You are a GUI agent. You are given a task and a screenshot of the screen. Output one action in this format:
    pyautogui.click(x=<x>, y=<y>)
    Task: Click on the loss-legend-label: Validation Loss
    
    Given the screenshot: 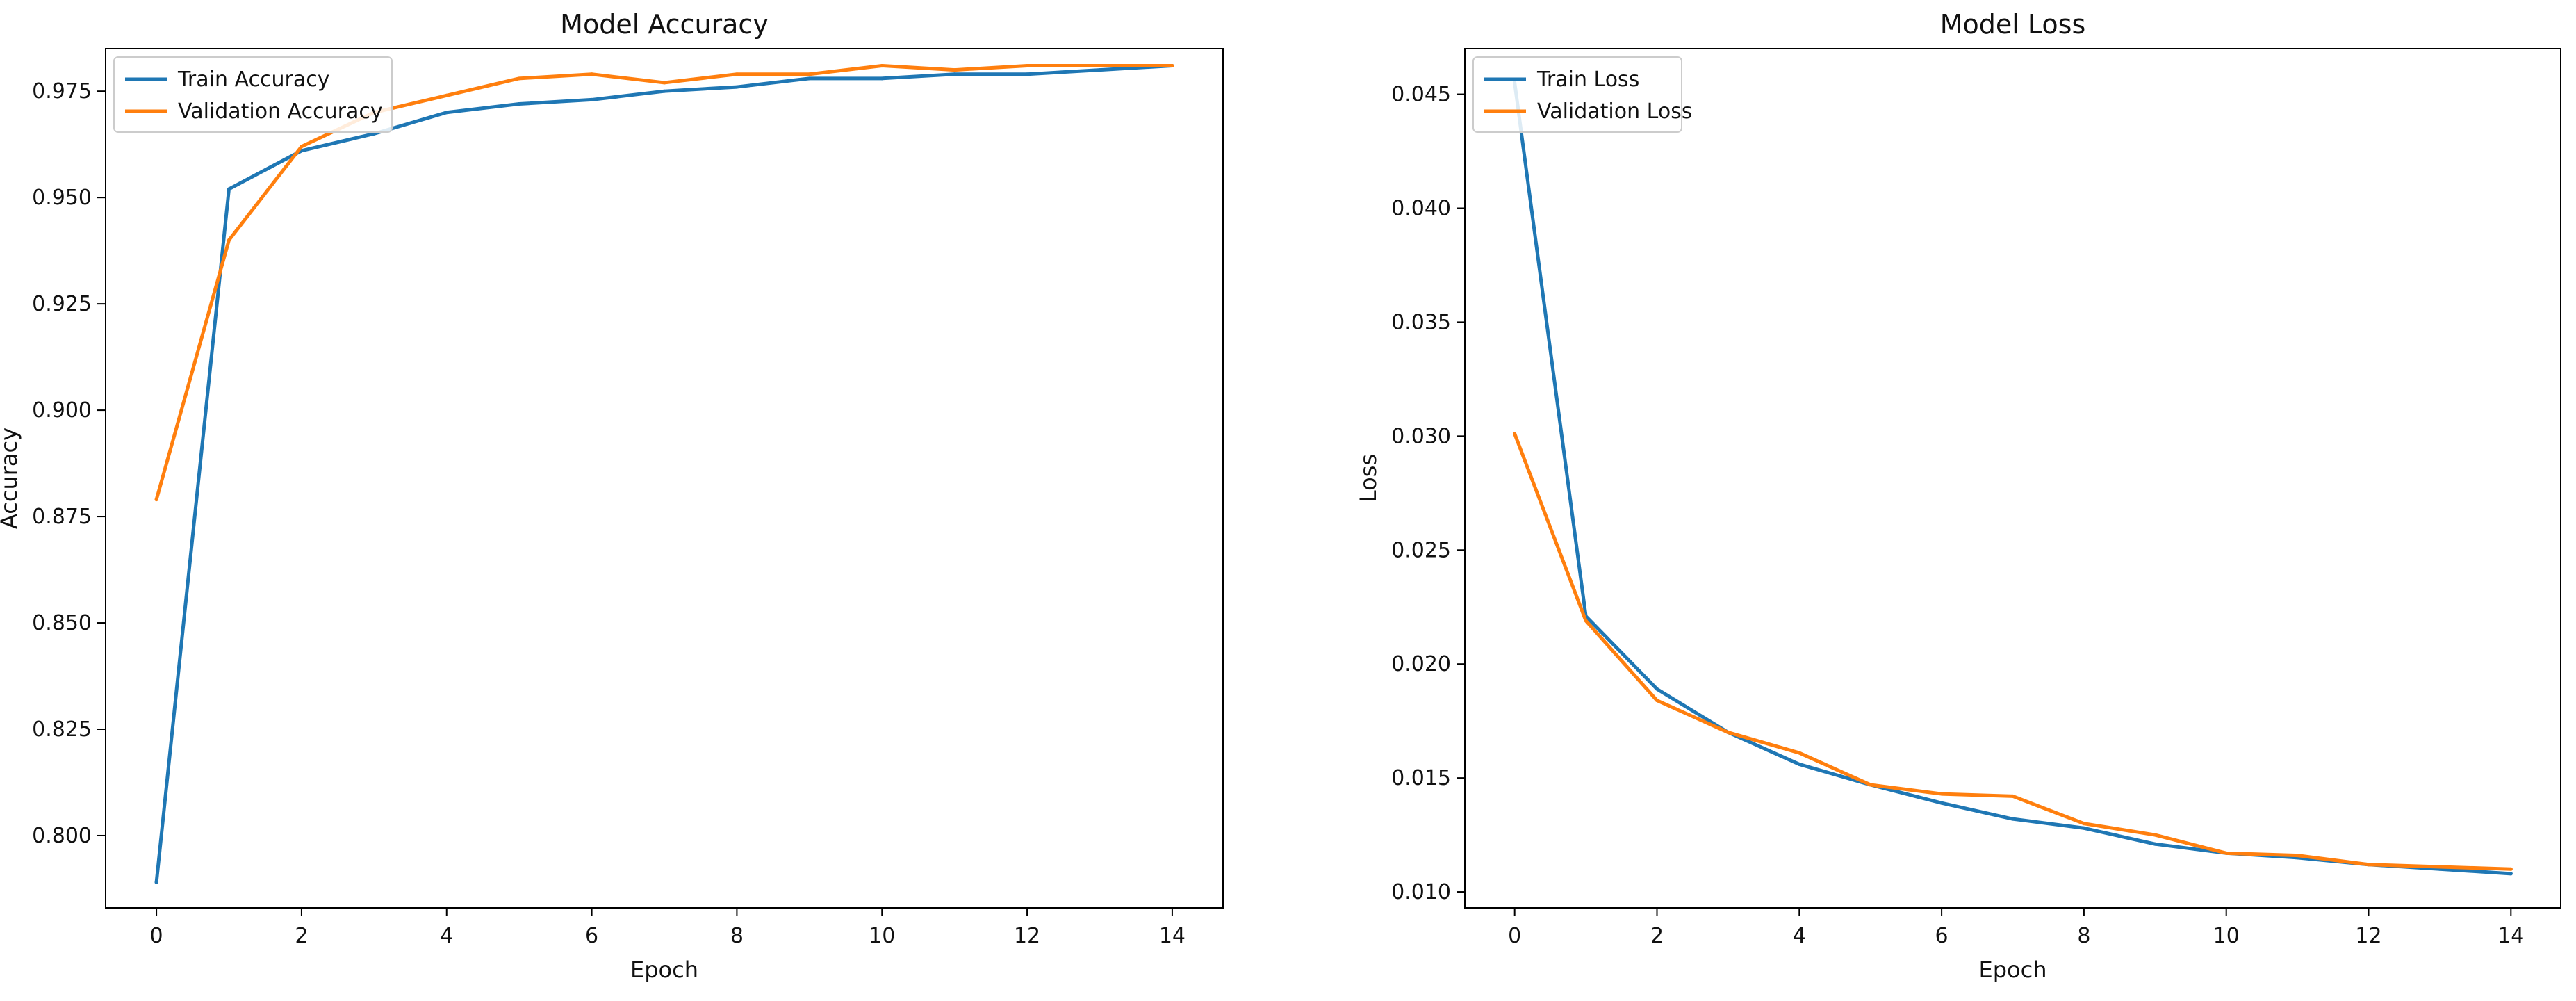 What is the action you would take?
    pyautogui.click(x=1614, y=111)
    